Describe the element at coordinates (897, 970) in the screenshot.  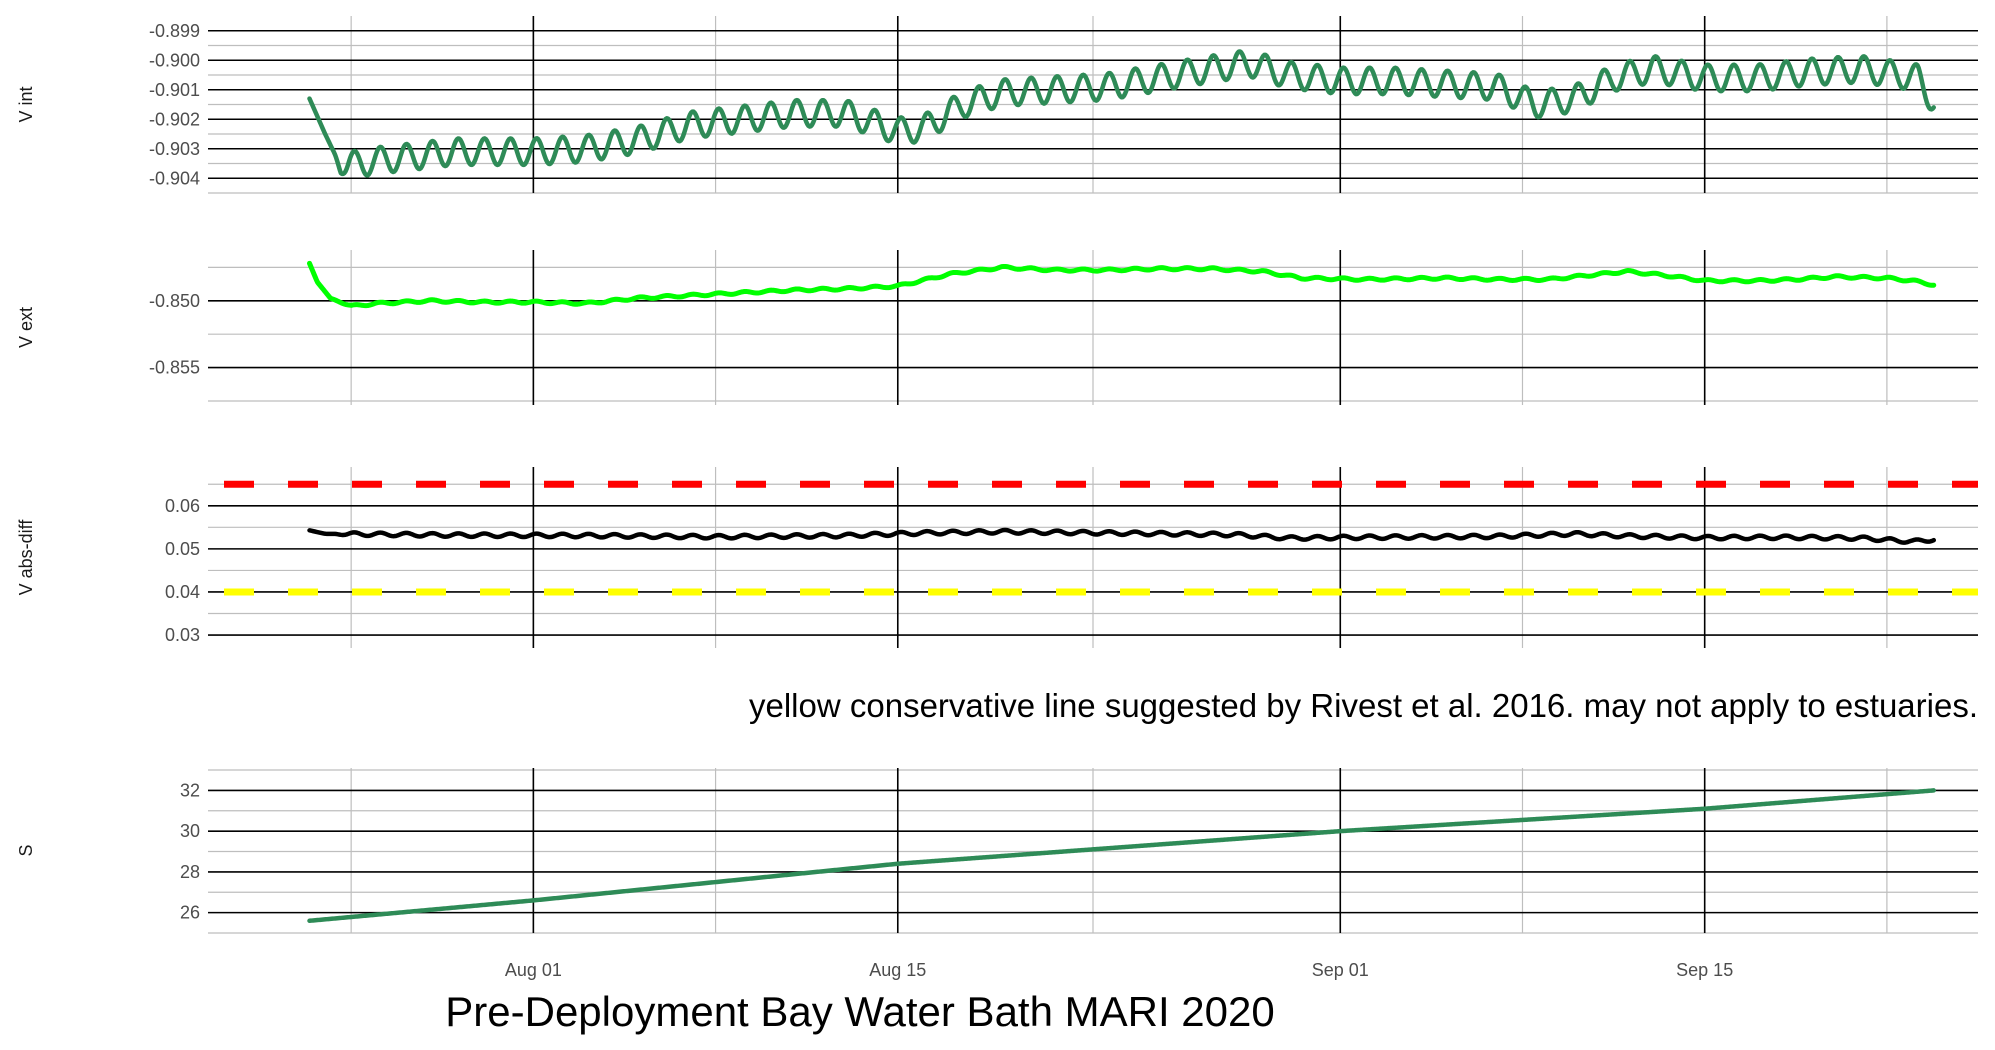
I see `x-tick-label: Aug 15` at that location.